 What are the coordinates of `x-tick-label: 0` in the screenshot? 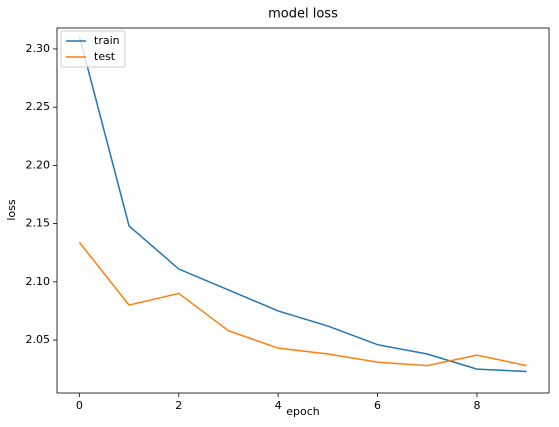 It's located at (79, 405).